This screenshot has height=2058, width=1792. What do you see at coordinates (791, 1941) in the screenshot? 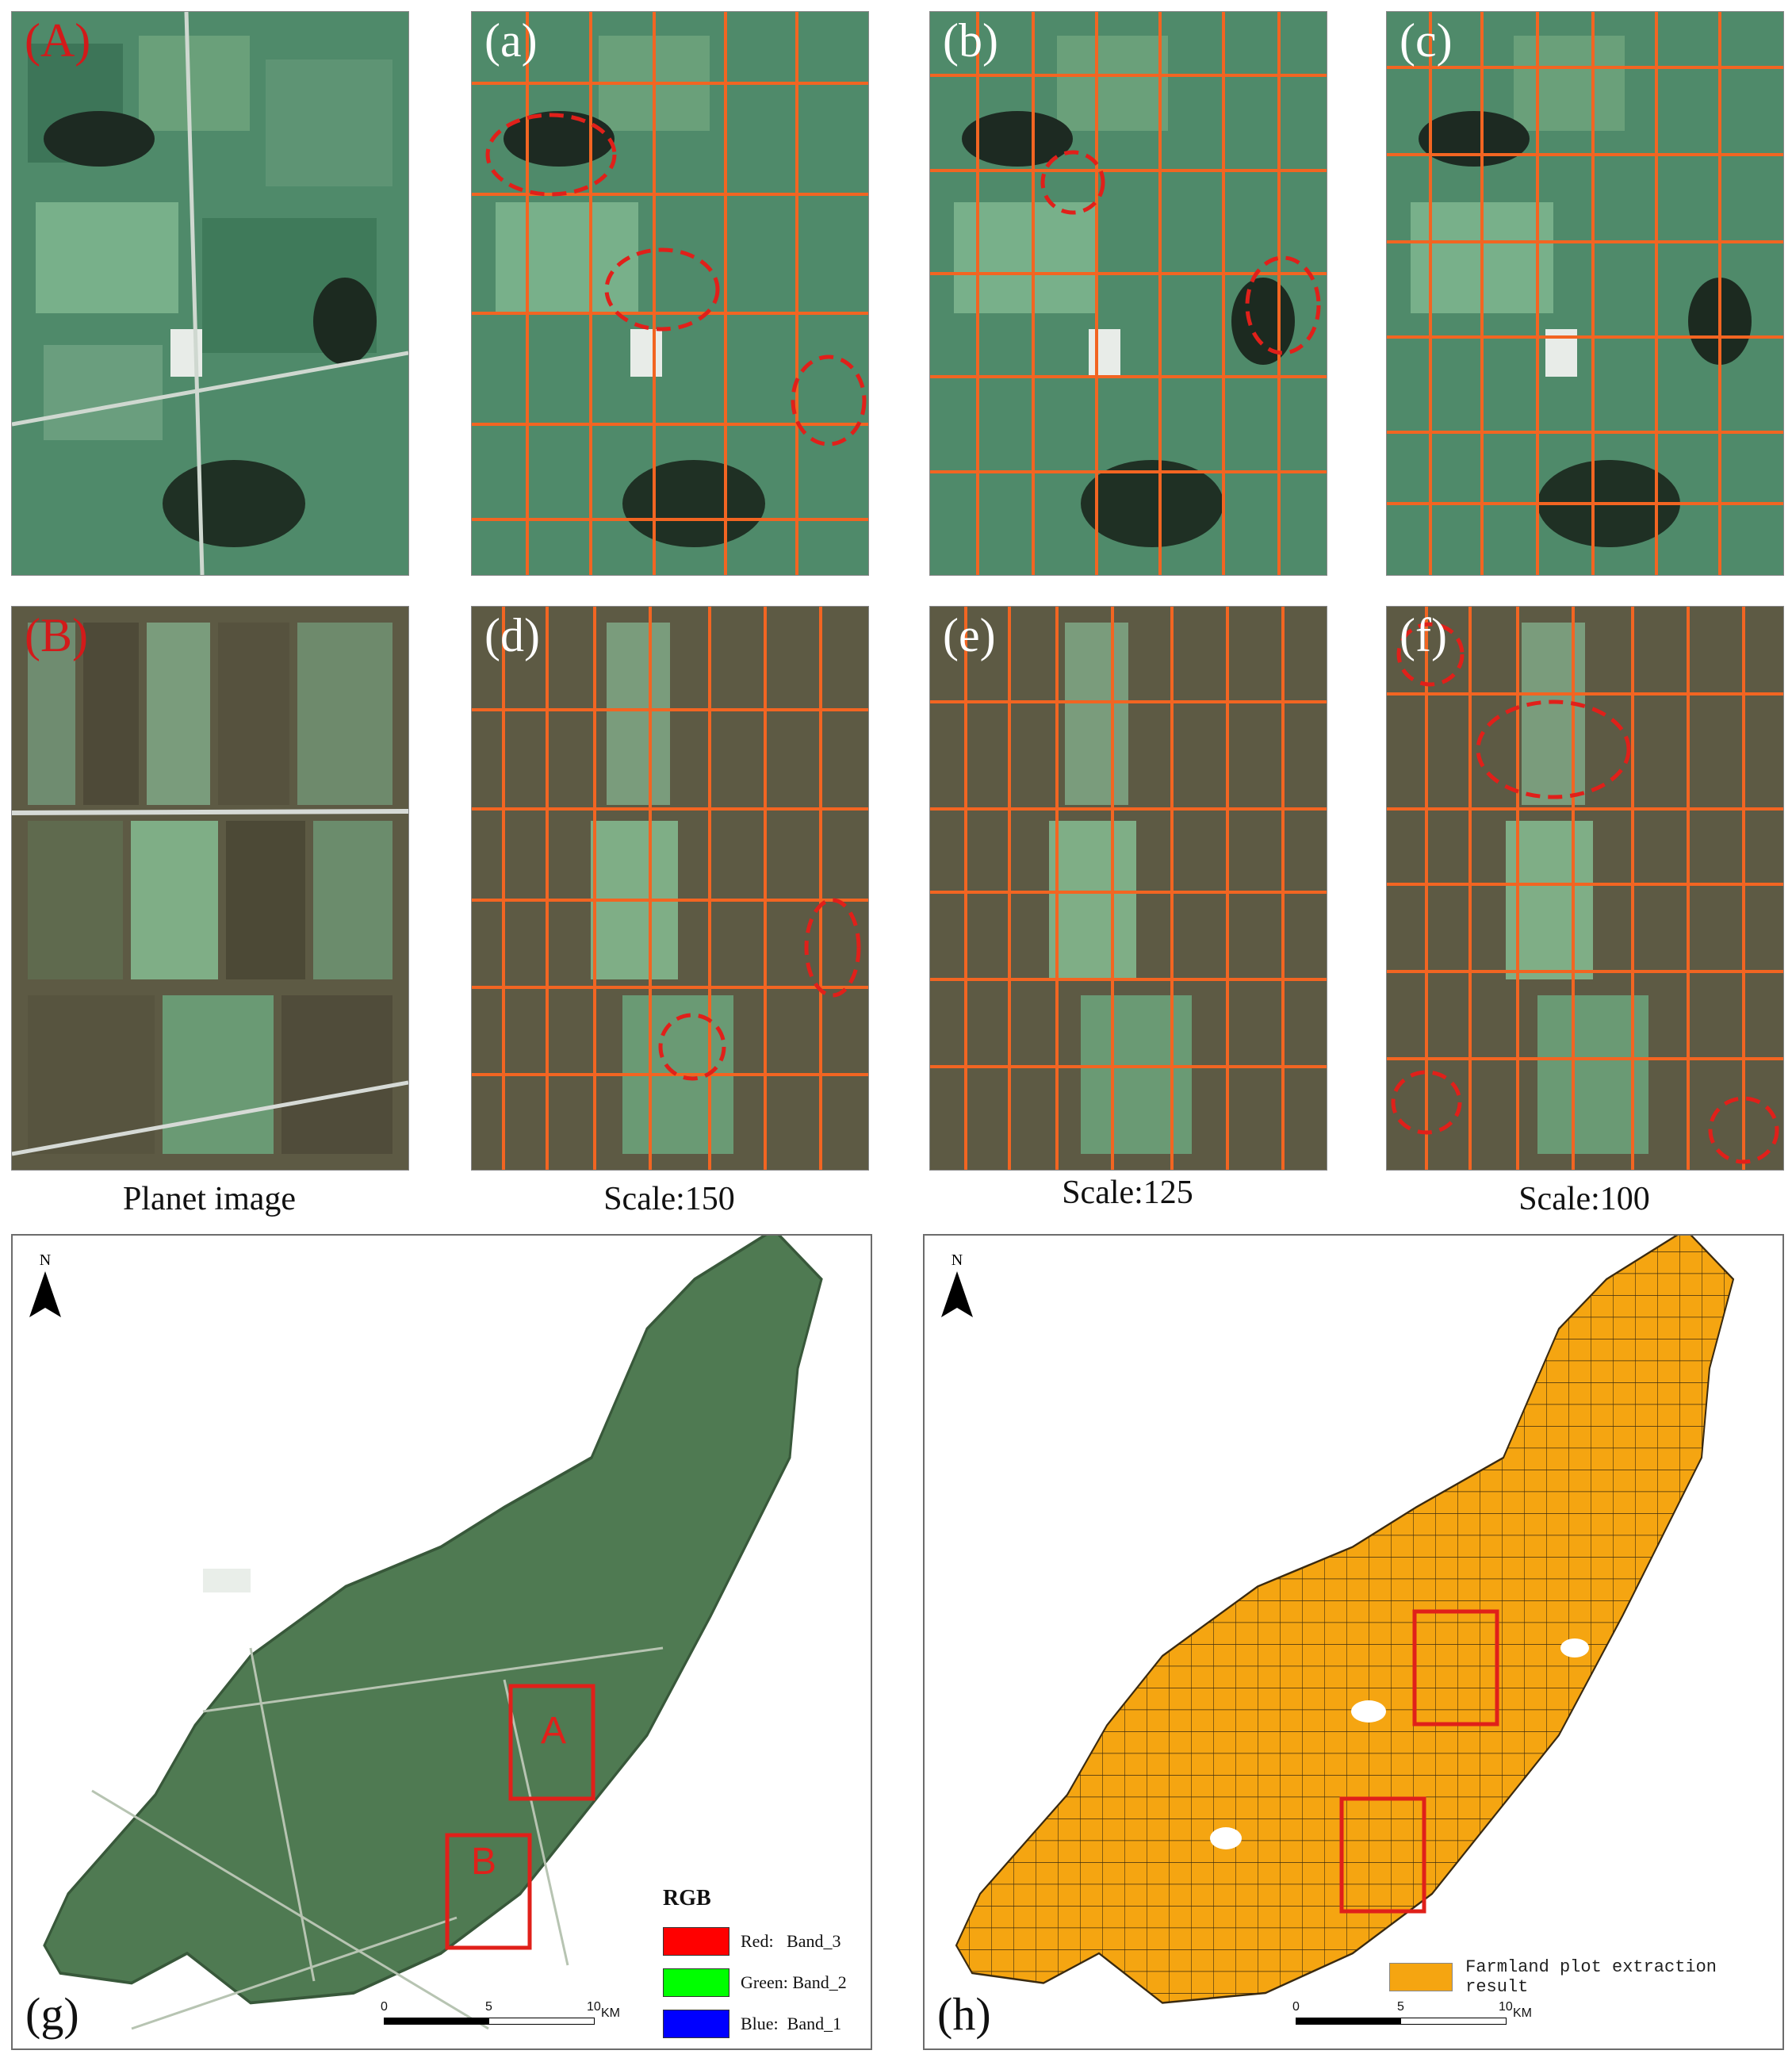
I see `legend-label: Red: Band_3` at bounding box center [791, 1941].